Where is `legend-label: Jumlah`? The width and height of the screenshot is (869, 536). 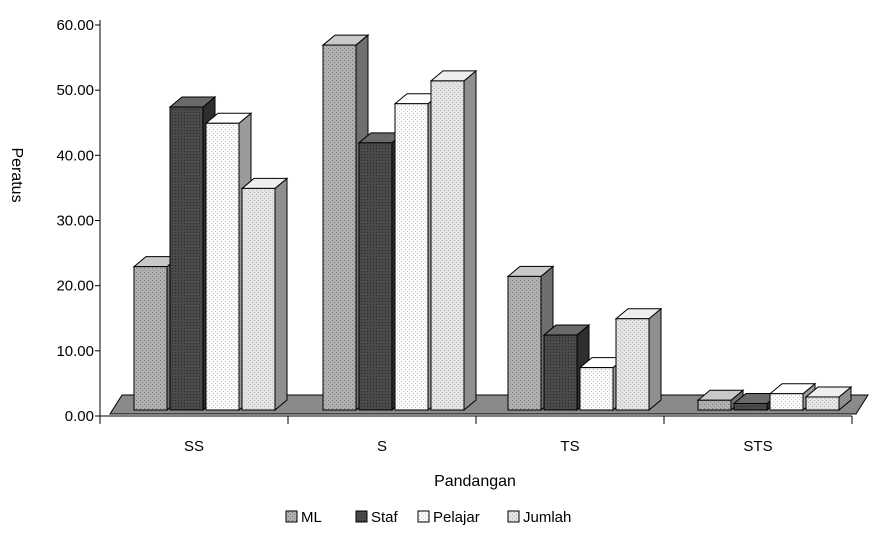 legend-label: Jumlah is located at coordinates (547, 517).